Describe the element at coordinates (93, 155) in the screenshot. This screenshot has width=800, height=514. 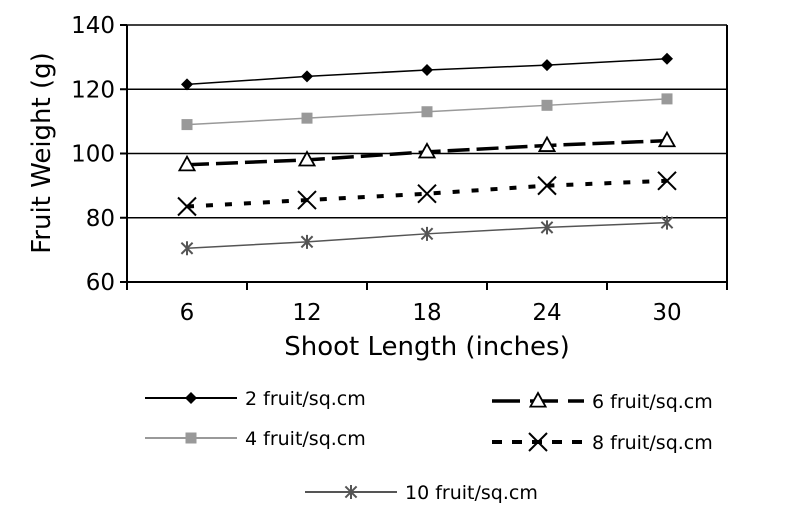
I see `y-tick-label: 100` at that location.